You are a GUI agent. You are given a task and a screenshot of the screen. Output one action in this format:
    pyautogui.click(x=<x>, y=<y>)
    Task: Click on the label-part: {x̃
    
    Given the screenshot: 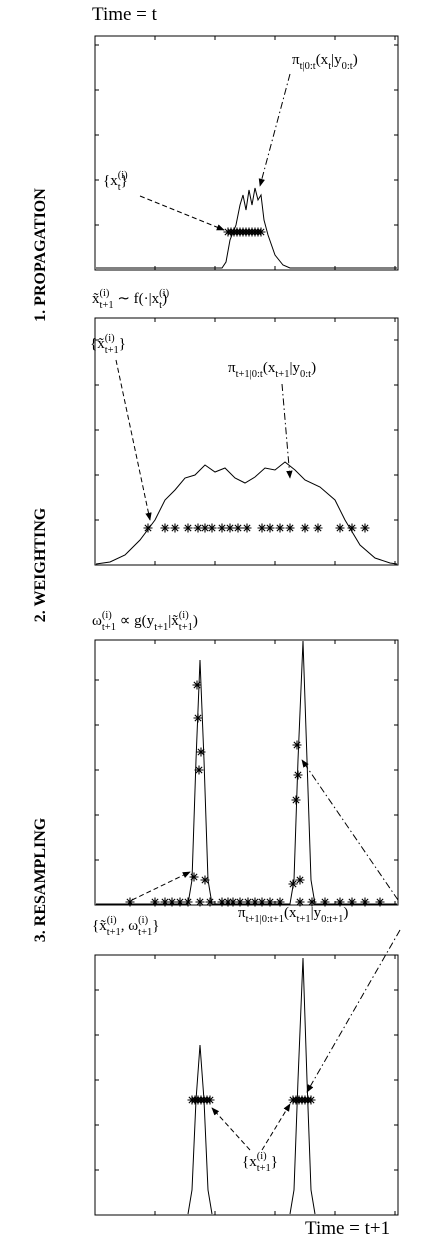 What is the action you would take?
    pyautogui.click(x=99, y=926)
    